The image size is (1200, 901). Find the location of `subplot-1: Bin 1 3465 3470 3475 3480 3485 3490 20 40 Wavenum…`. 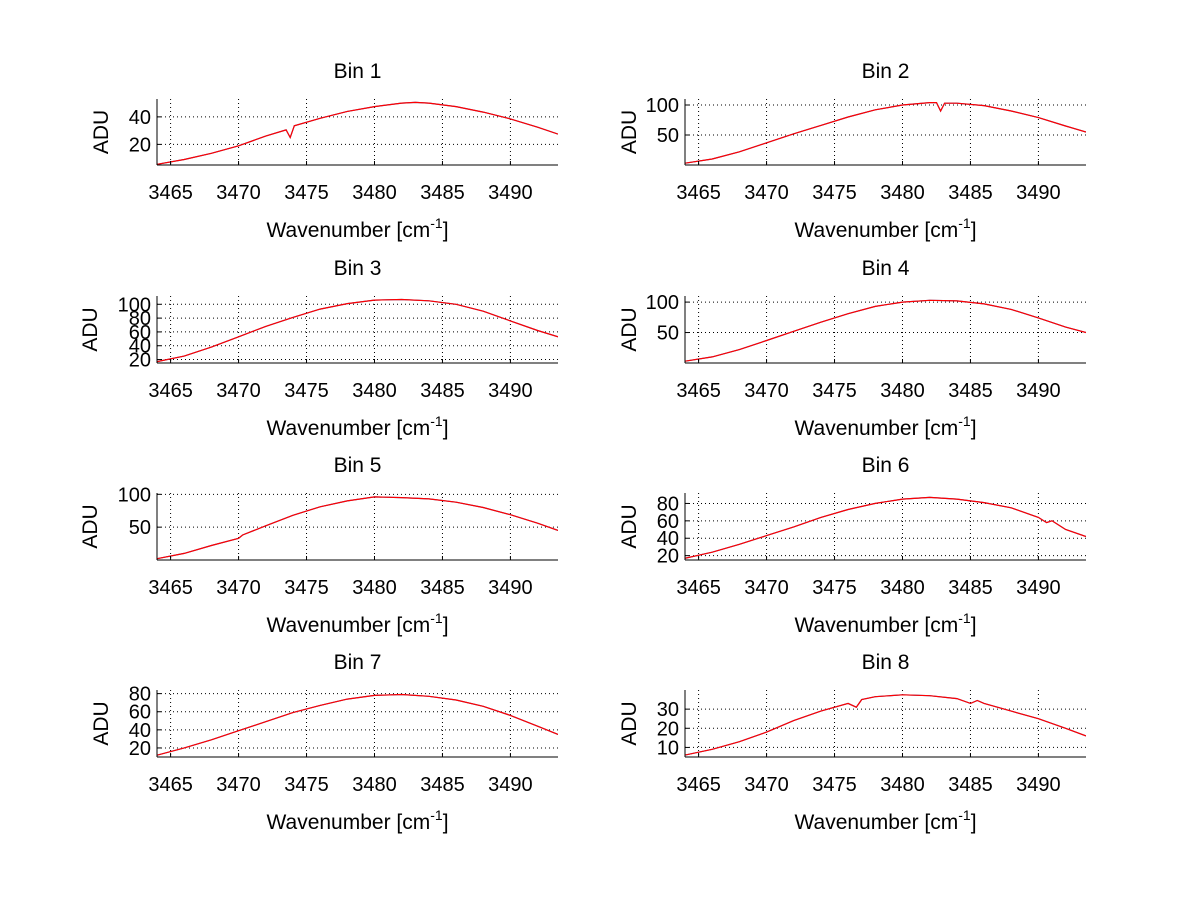

subplot-1: Bin 1 3465 3470 3475 3480 3485 3490 20 40 Wavenum… is located at coordinates (324, 151).